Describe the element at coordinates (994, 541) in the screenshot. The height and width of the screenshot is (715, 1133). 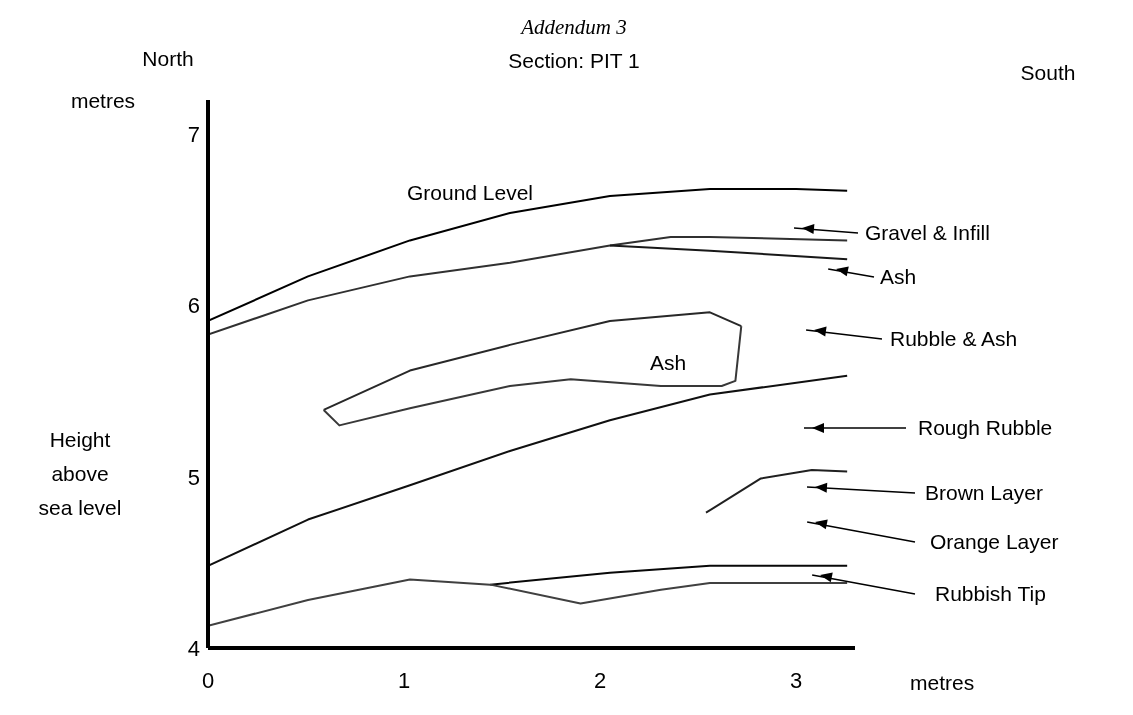
I see `text: Orange Layer` at that location.